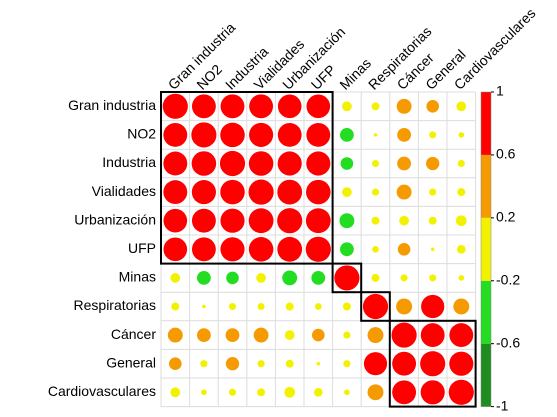  Describe the element at coordinates (142, 248) in the screenshot. I see `row-label: UFP` at that location.